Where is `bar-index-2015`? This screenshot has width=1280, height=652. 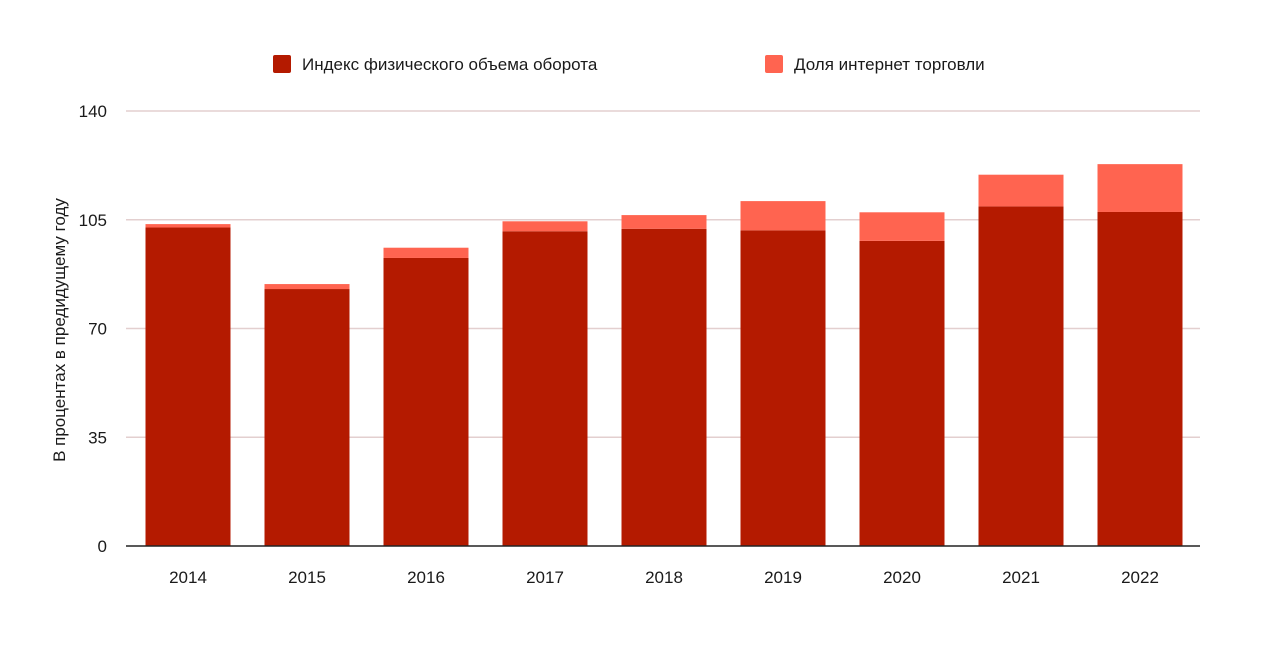 bar-index-2015 is located at coordinates (307, 417).